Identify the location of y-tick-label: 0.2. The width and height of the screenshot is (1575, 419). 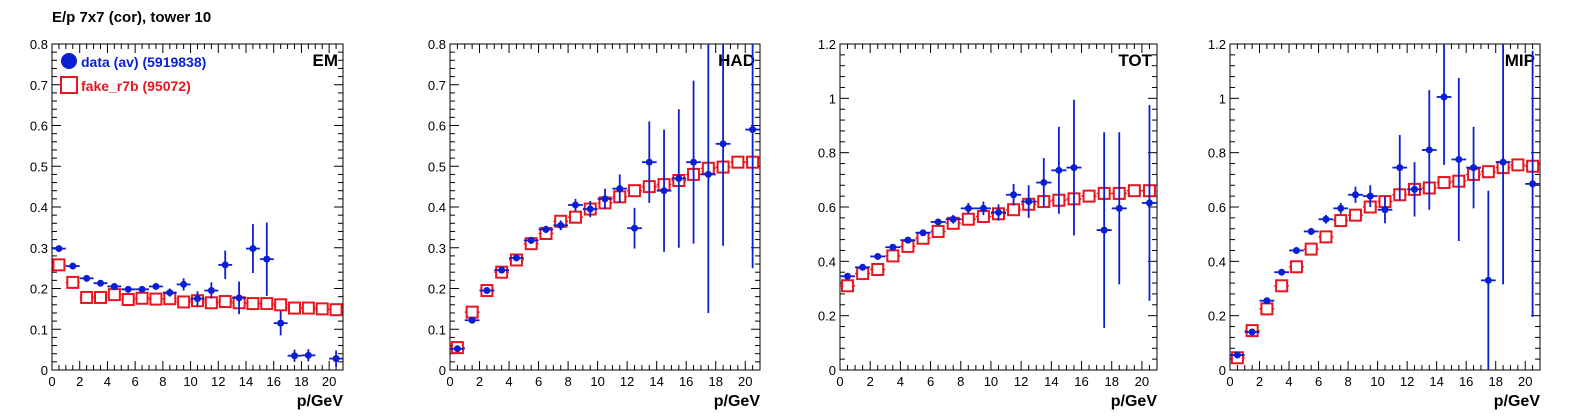
(39, 289).